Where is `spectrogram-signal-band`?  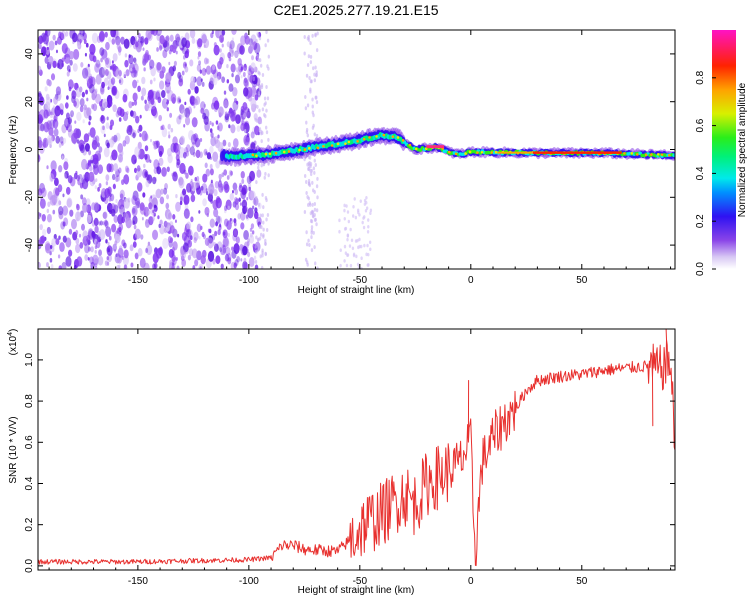
spectrogram-signal-band is located at coordinates (447, 146).